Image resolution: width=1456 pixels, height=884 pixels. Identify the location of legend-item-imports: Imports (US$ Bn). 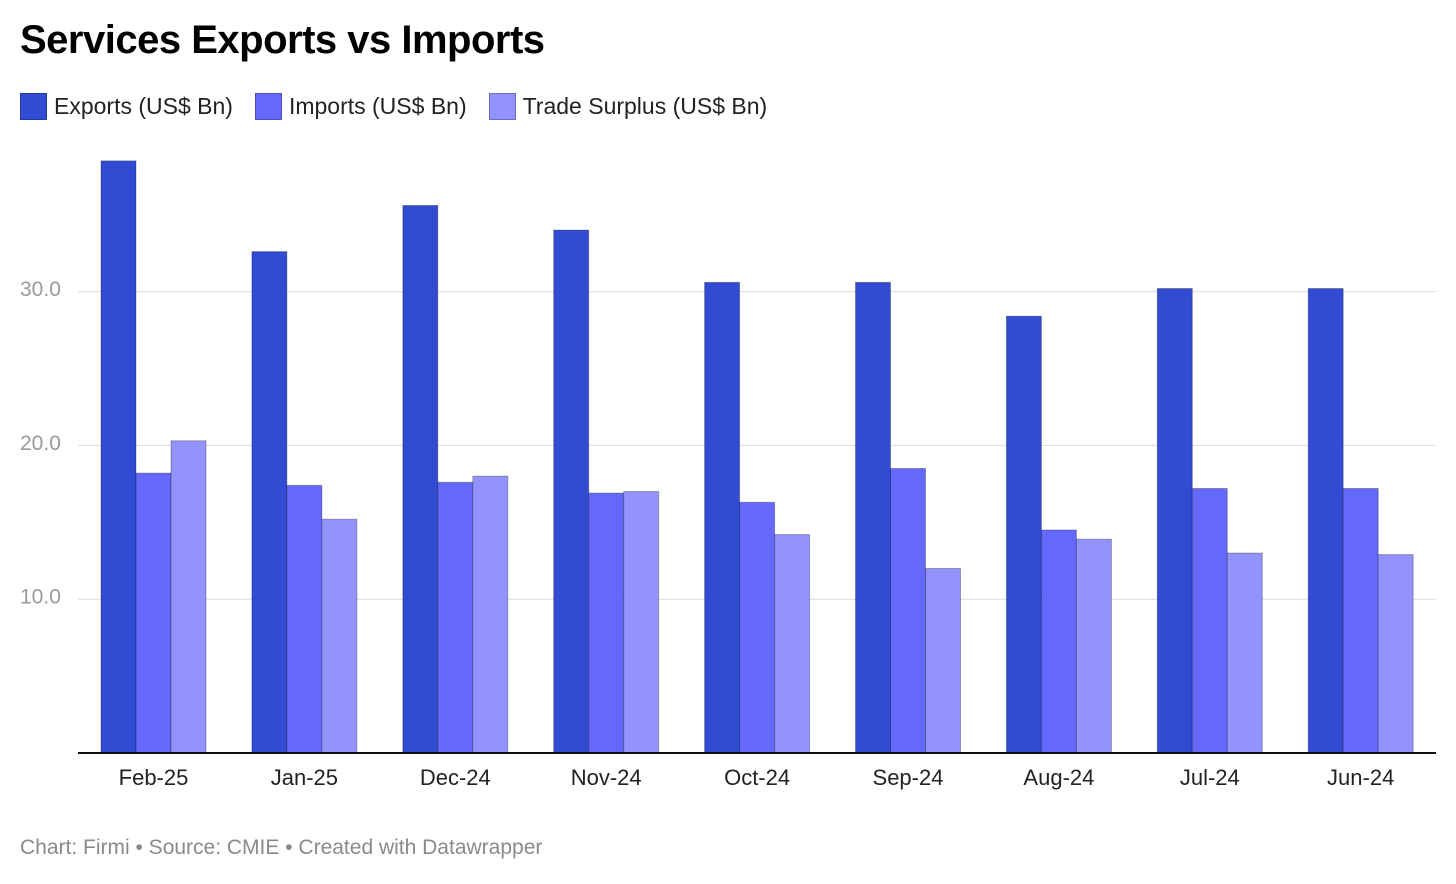
(360, 106).